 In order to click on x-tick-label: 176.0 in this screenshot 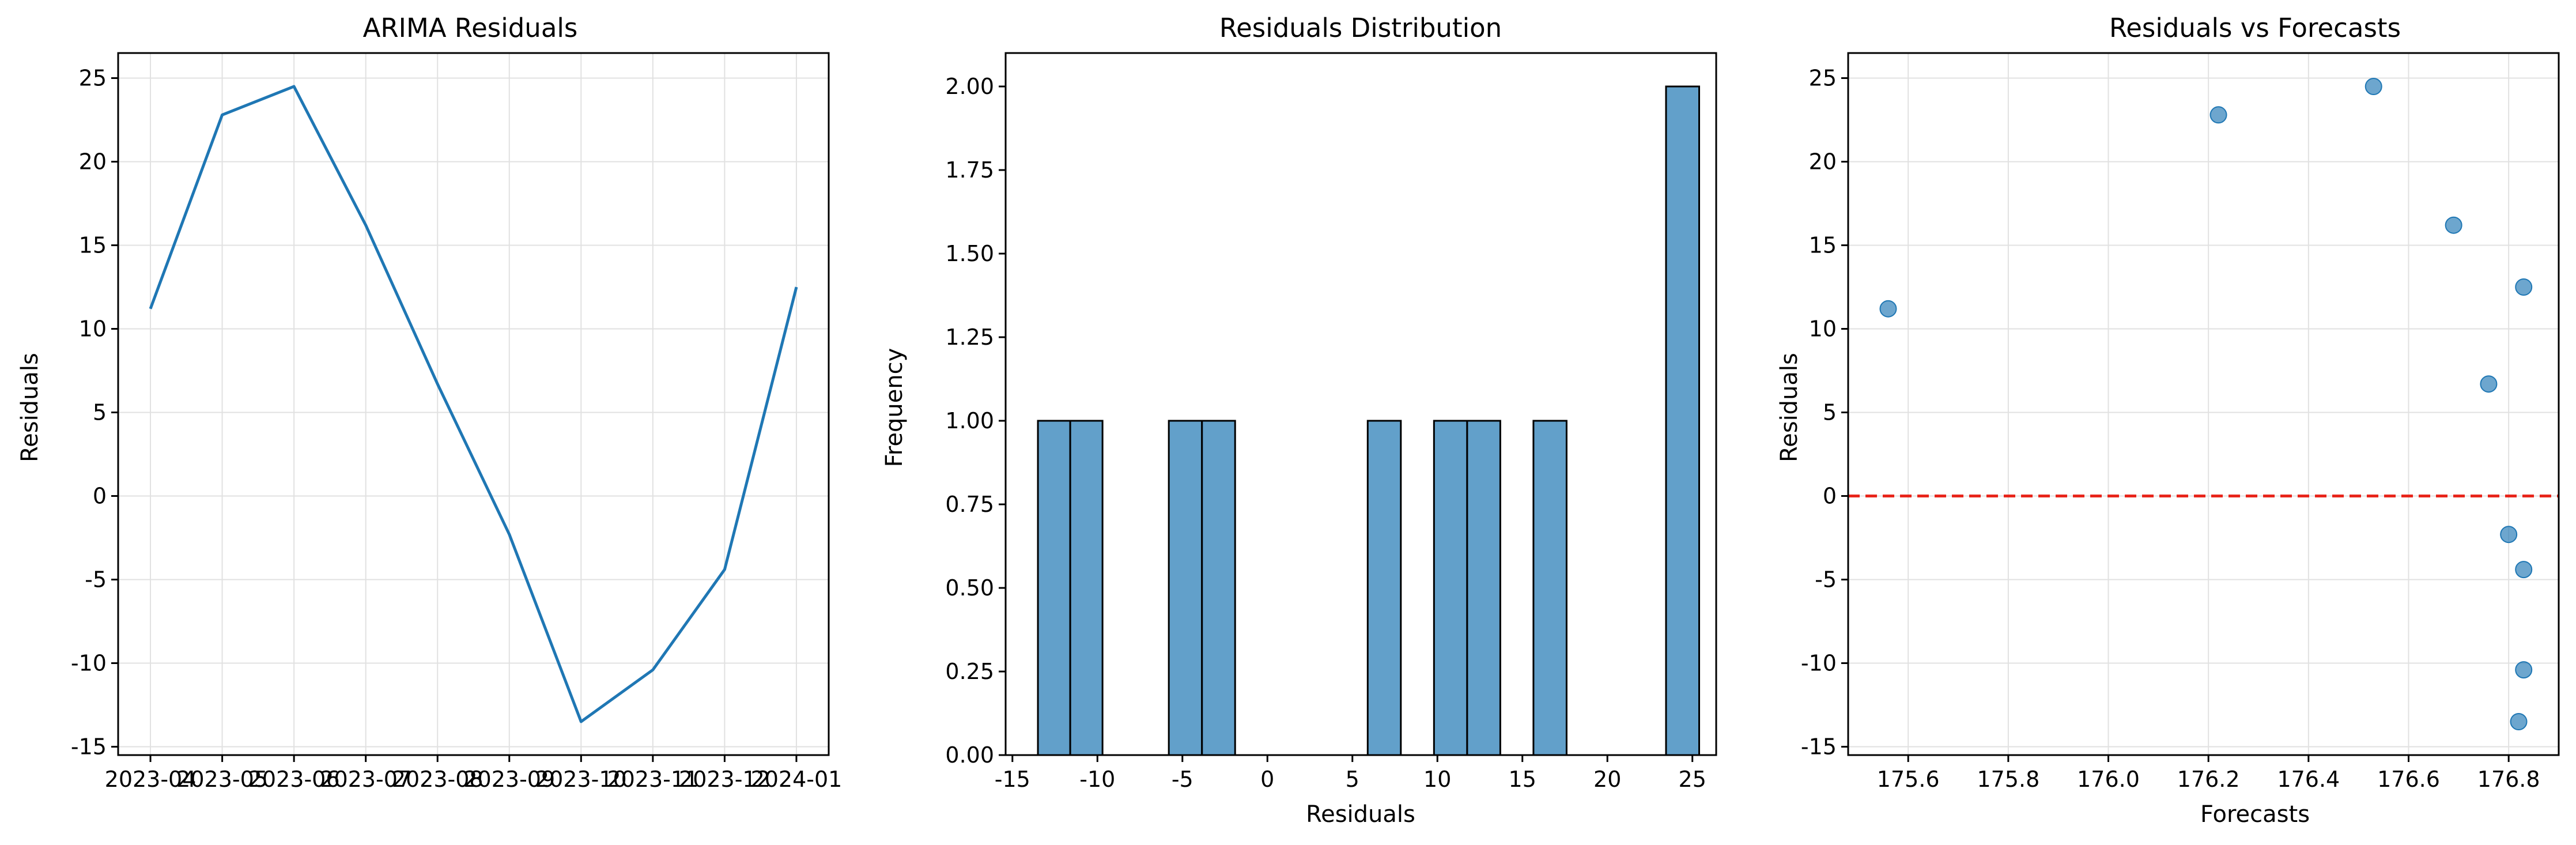, I will do `click(2108, 780)`.